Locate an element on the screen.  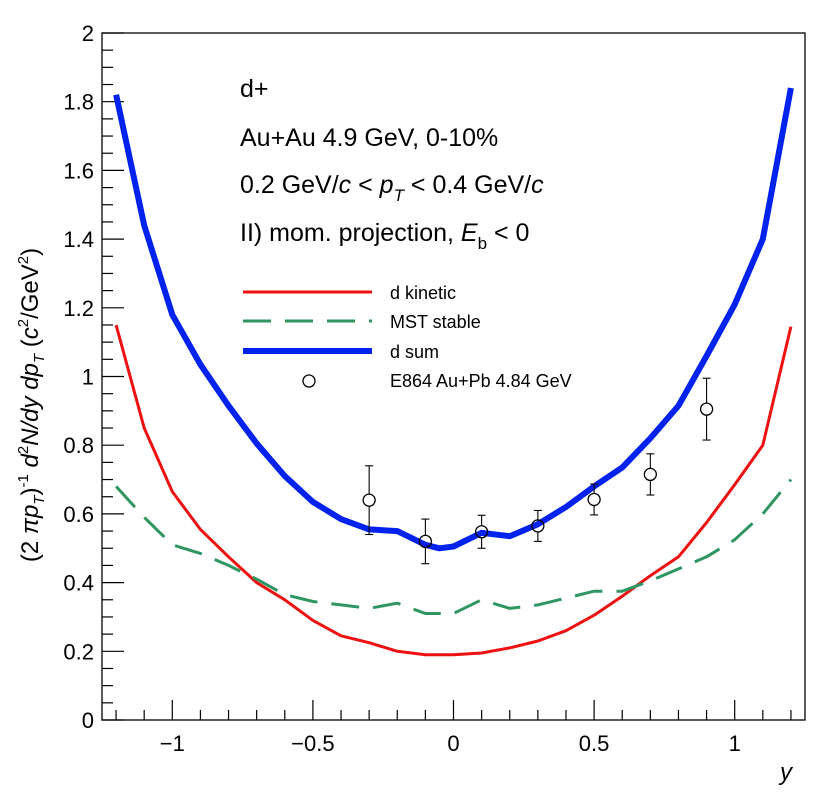
method-post: < 0 is located at coordinates (508, 233).